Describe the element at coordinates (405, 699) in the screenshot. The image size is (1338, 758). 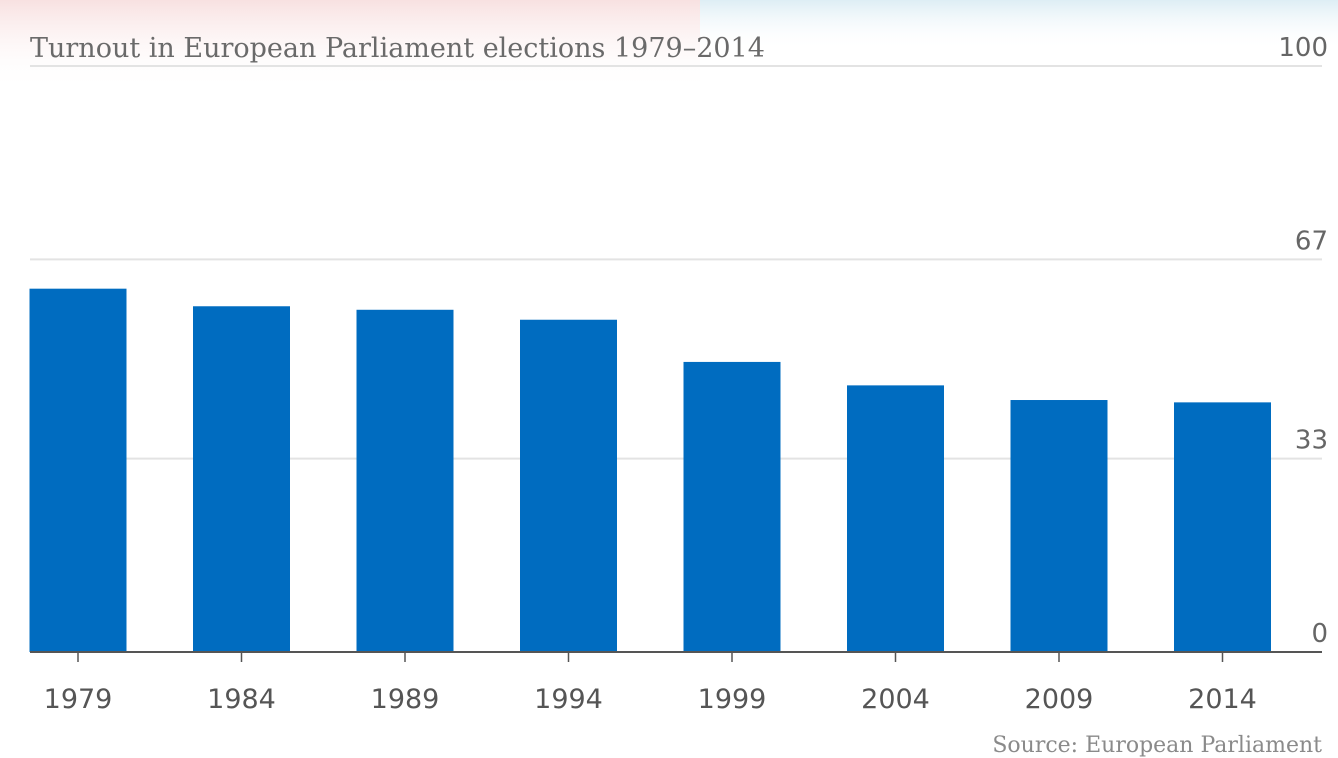
I see `x-tick-label: 1989` at that location.